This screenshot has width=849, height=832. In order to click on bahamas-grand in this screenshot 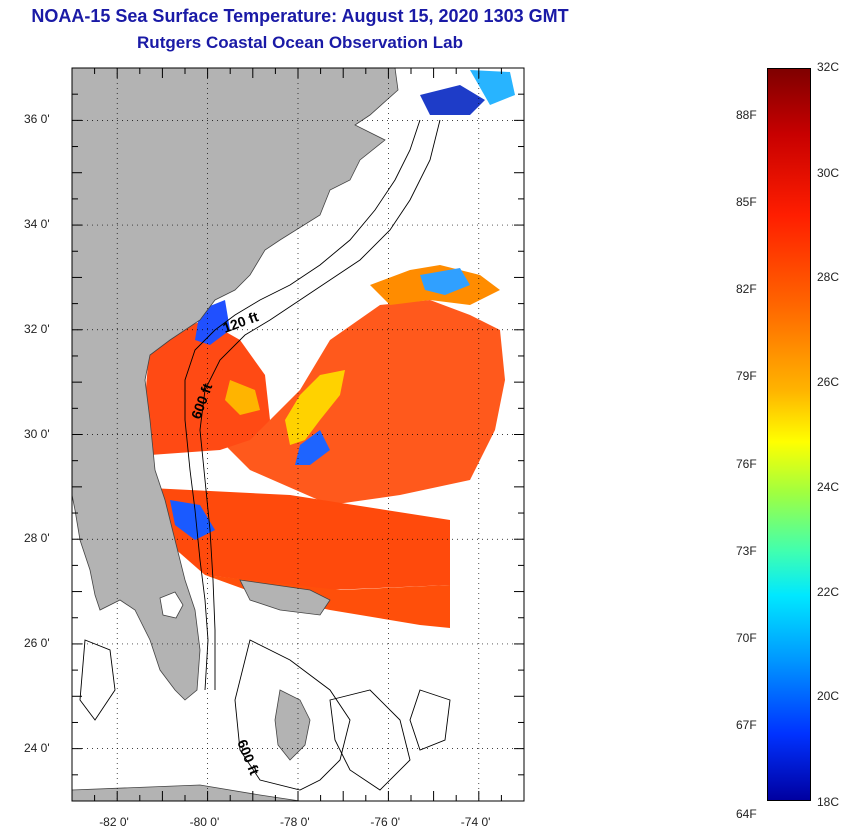, I will do `click(285, 597)`.